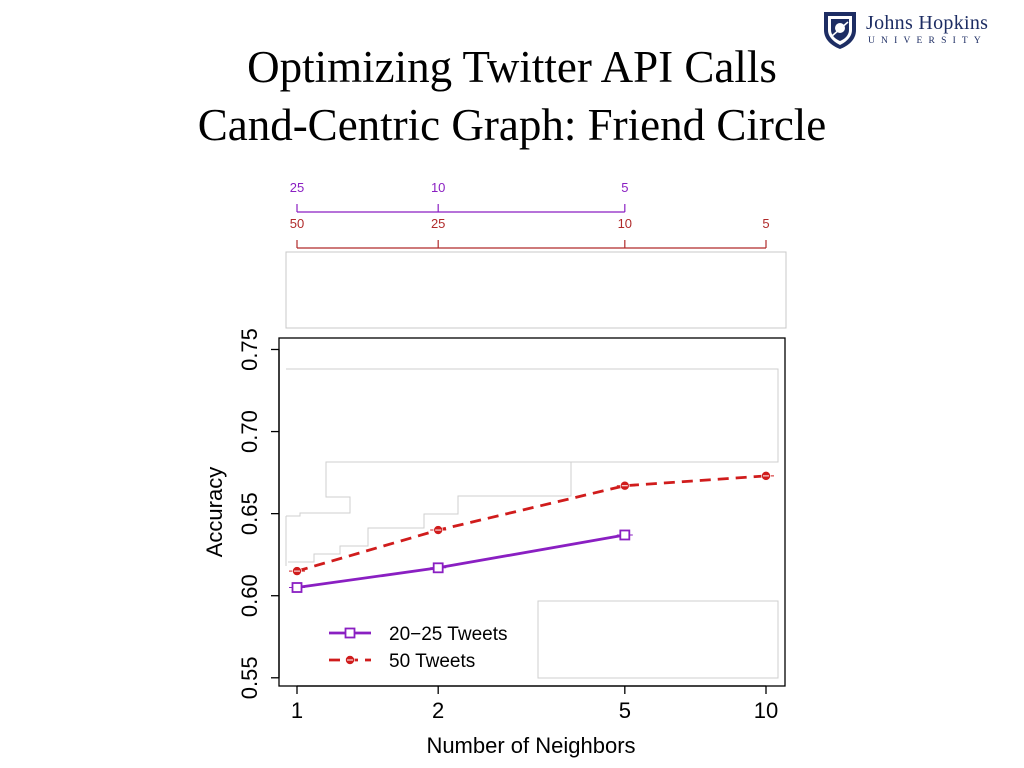 The height and width of the screenshot is (768, 1024). I want to click on y-tick-label-2: 0.65, so click(249, 513).